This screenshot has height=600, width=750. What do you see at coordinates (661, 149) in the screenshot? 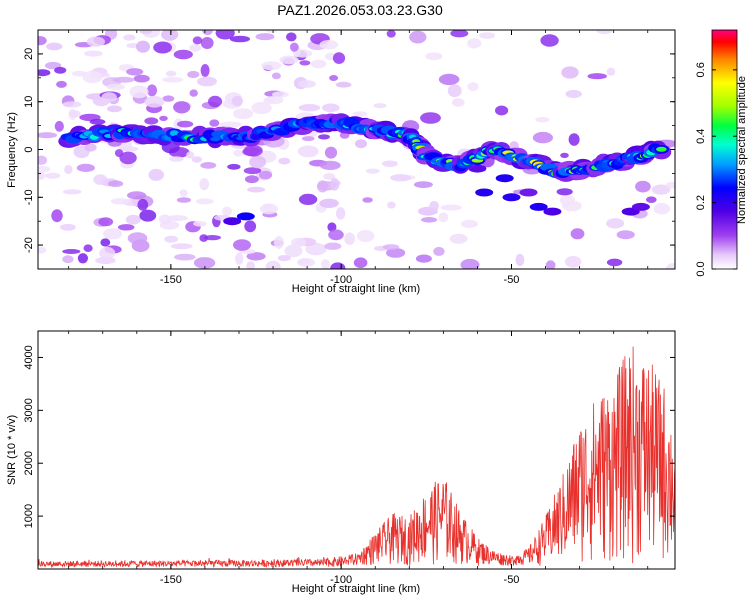
I see `spectrogram-ridge-core` at bounding box center [661, 149].